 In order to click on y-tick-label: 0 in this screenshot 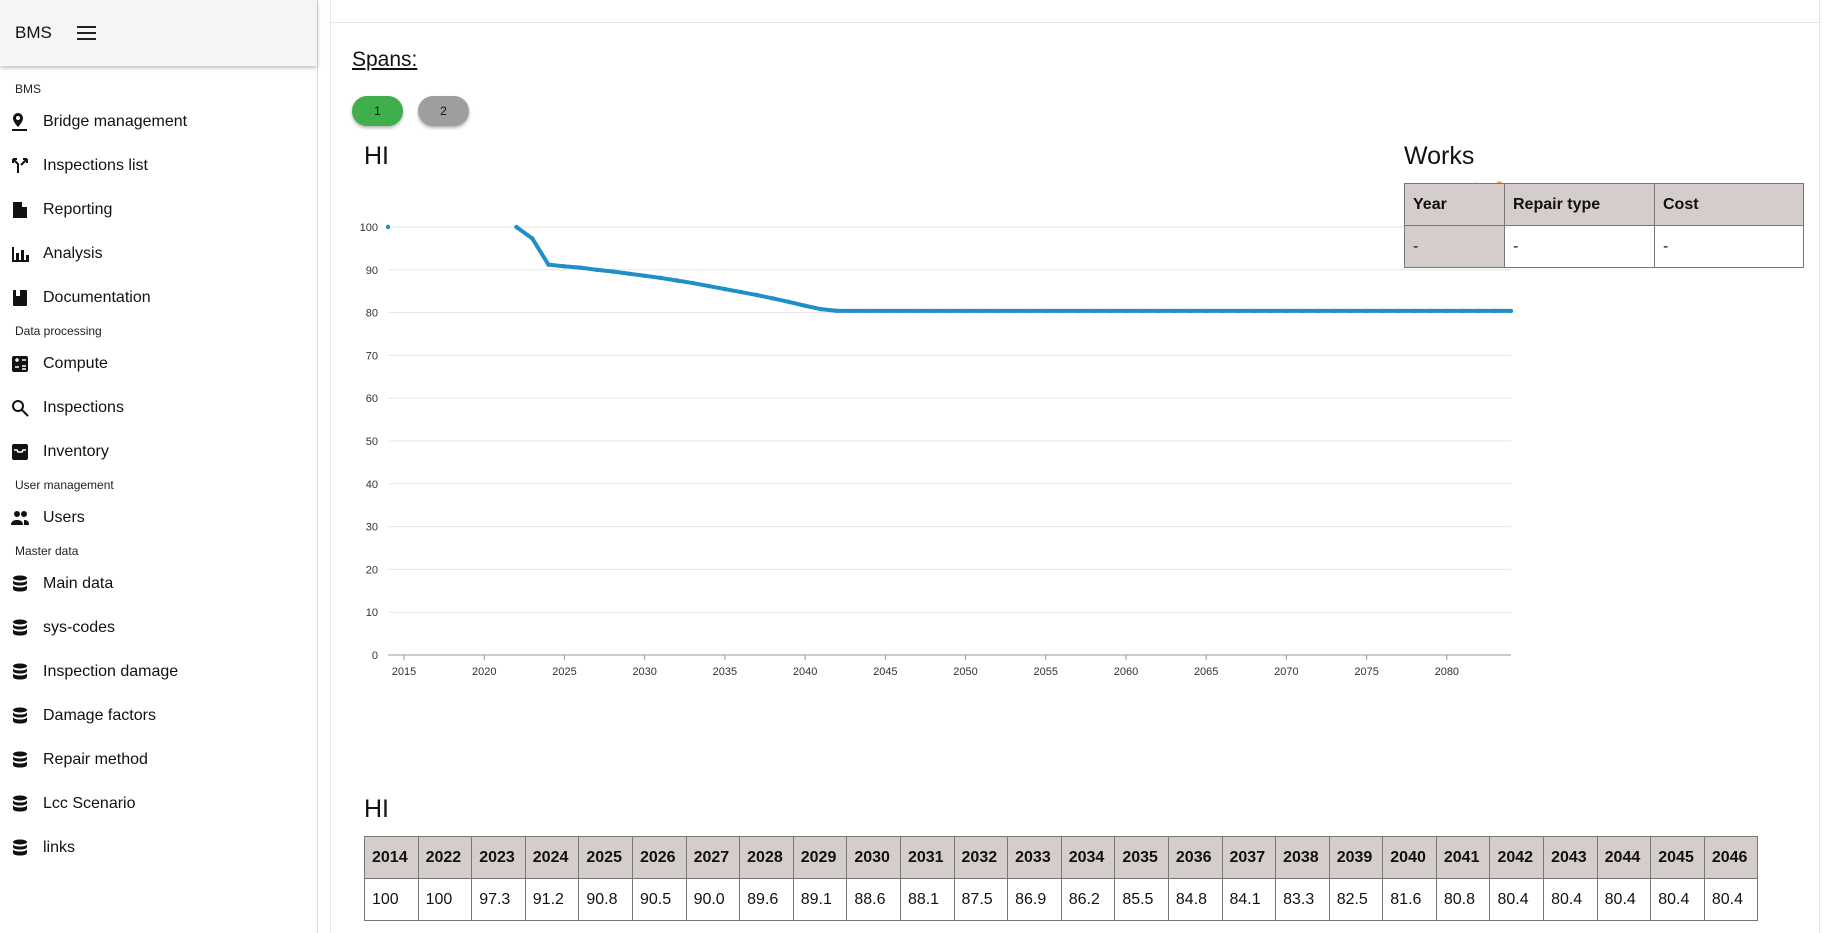, I will do `click(375, 656)`.